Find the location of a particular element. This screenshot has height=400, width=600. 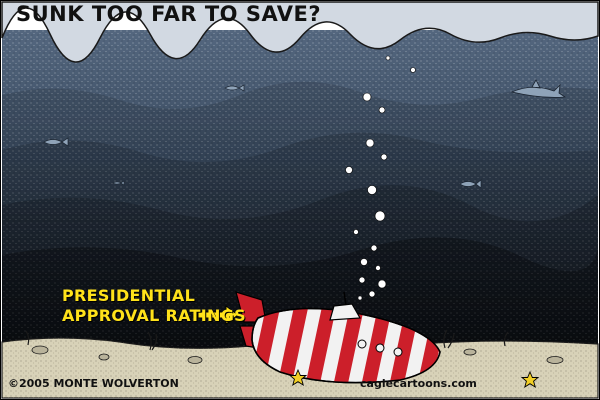

arrow-icon is located at coordinates (218, 315).